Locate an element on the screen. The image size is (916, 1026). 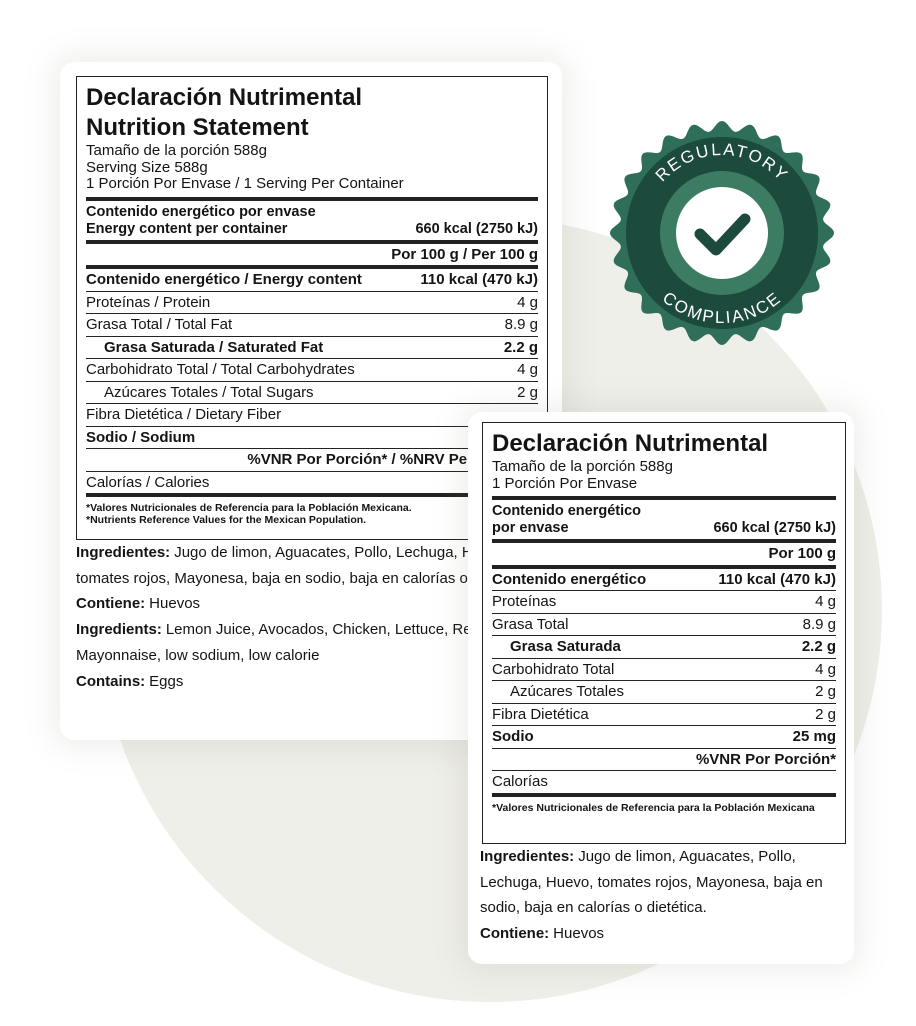
calories-row: Calorías is located at coordinates (664, 781).